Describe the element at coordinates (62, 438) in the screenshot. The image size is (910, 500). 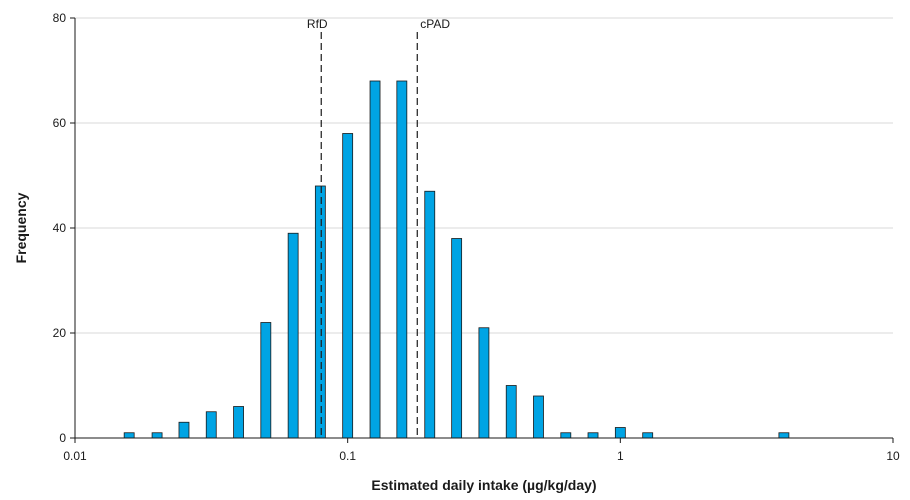
I see `y-tick-label-0: 0` at that location.